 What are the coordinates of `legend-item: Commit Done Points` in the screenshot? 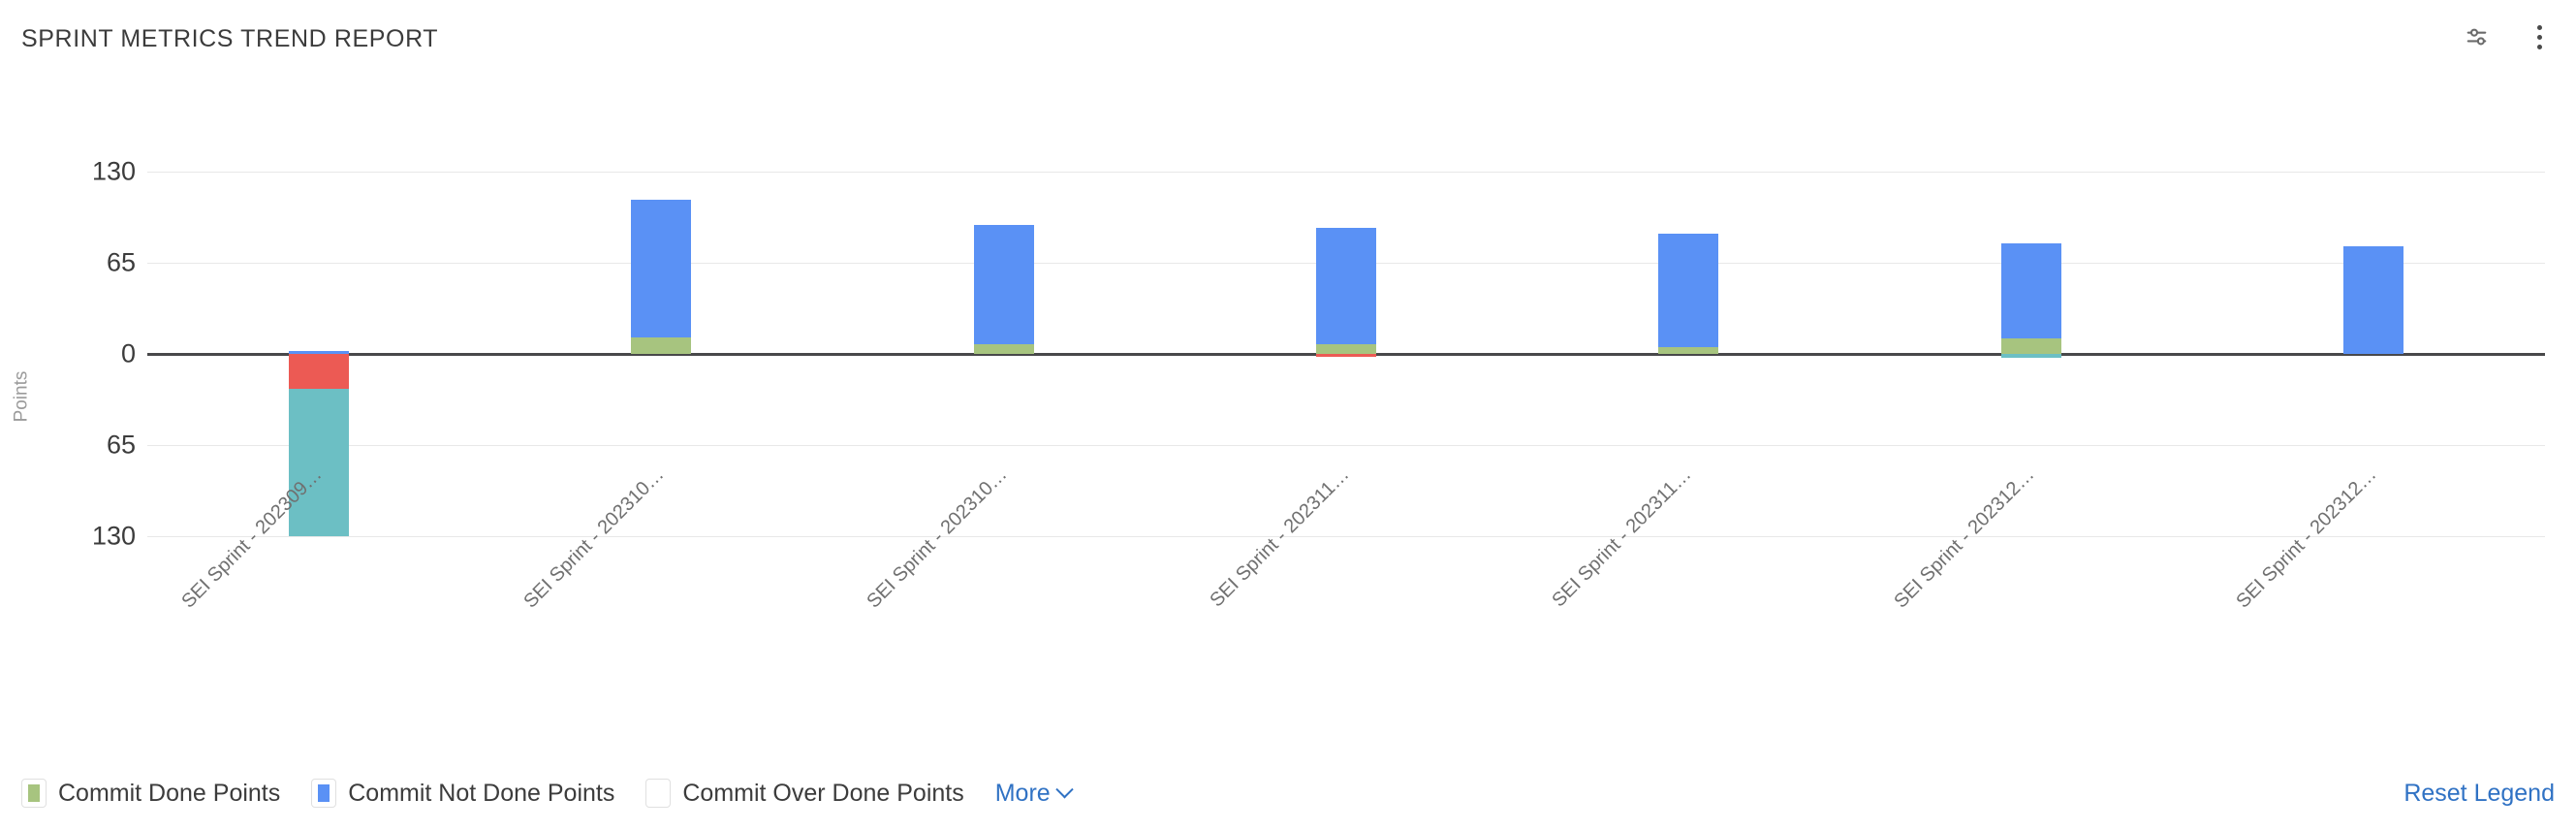 It's located at (157, 794).